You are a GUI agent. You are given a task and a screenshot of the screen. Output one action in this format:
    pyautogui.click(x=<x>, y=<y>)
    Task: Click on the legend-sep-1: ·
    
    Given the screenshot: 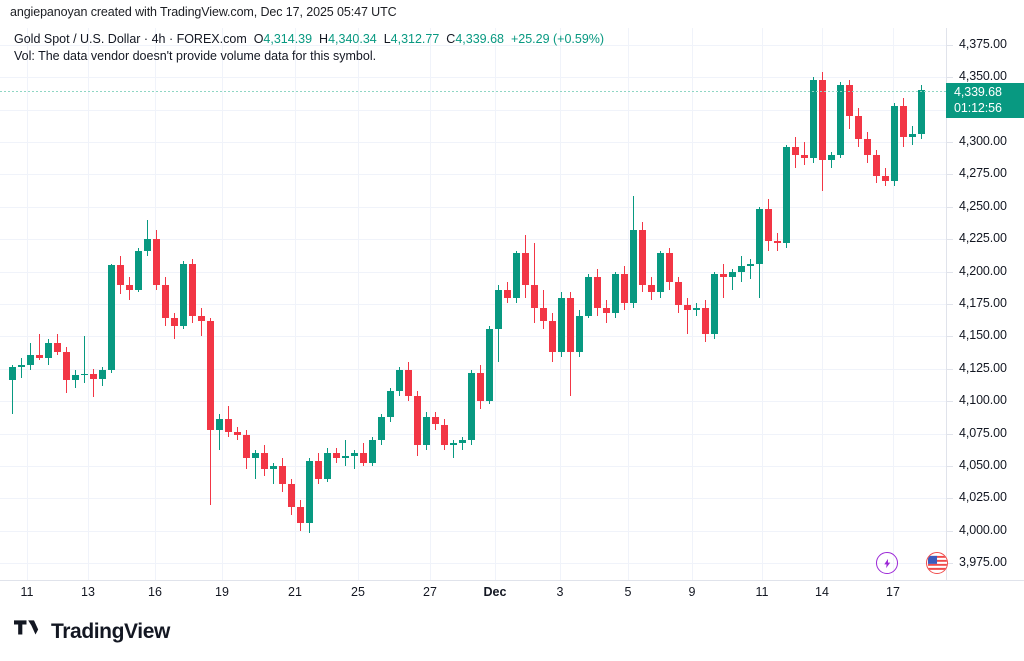 What is the action you would take?
    pyautogui.click(x=146, y=39)
    